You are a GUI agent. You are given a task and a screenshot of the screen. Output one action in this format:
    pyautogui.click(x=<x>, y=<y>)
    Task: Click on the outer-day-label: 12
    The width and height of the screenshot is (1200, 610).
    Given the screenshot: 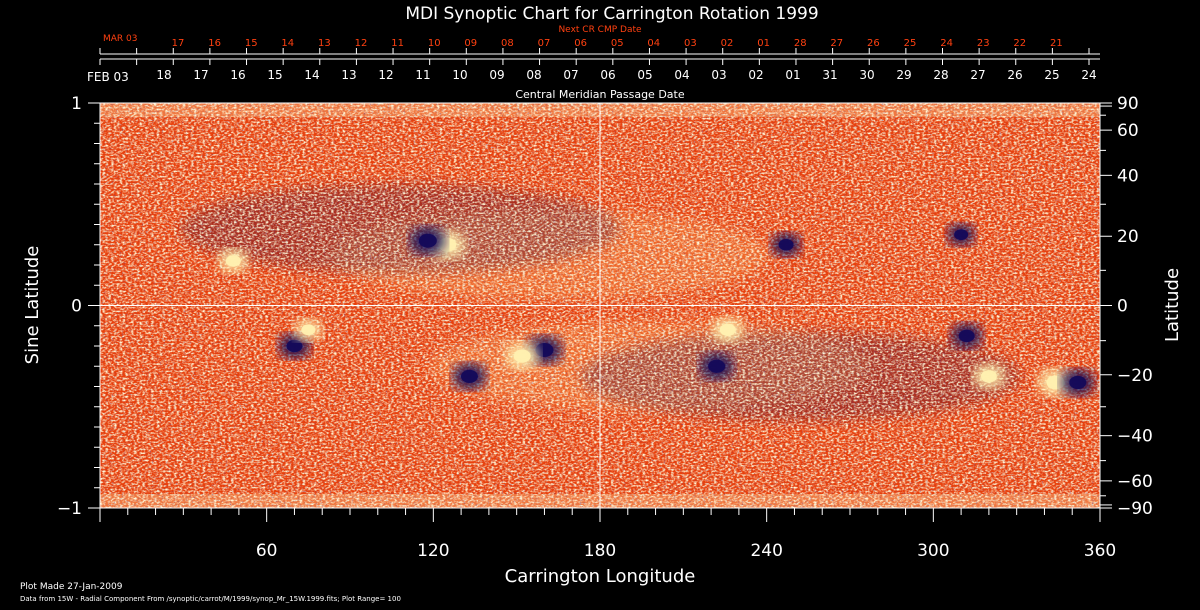 What is the action you would take?
    pyautogui.click(x=361, y=43)
    